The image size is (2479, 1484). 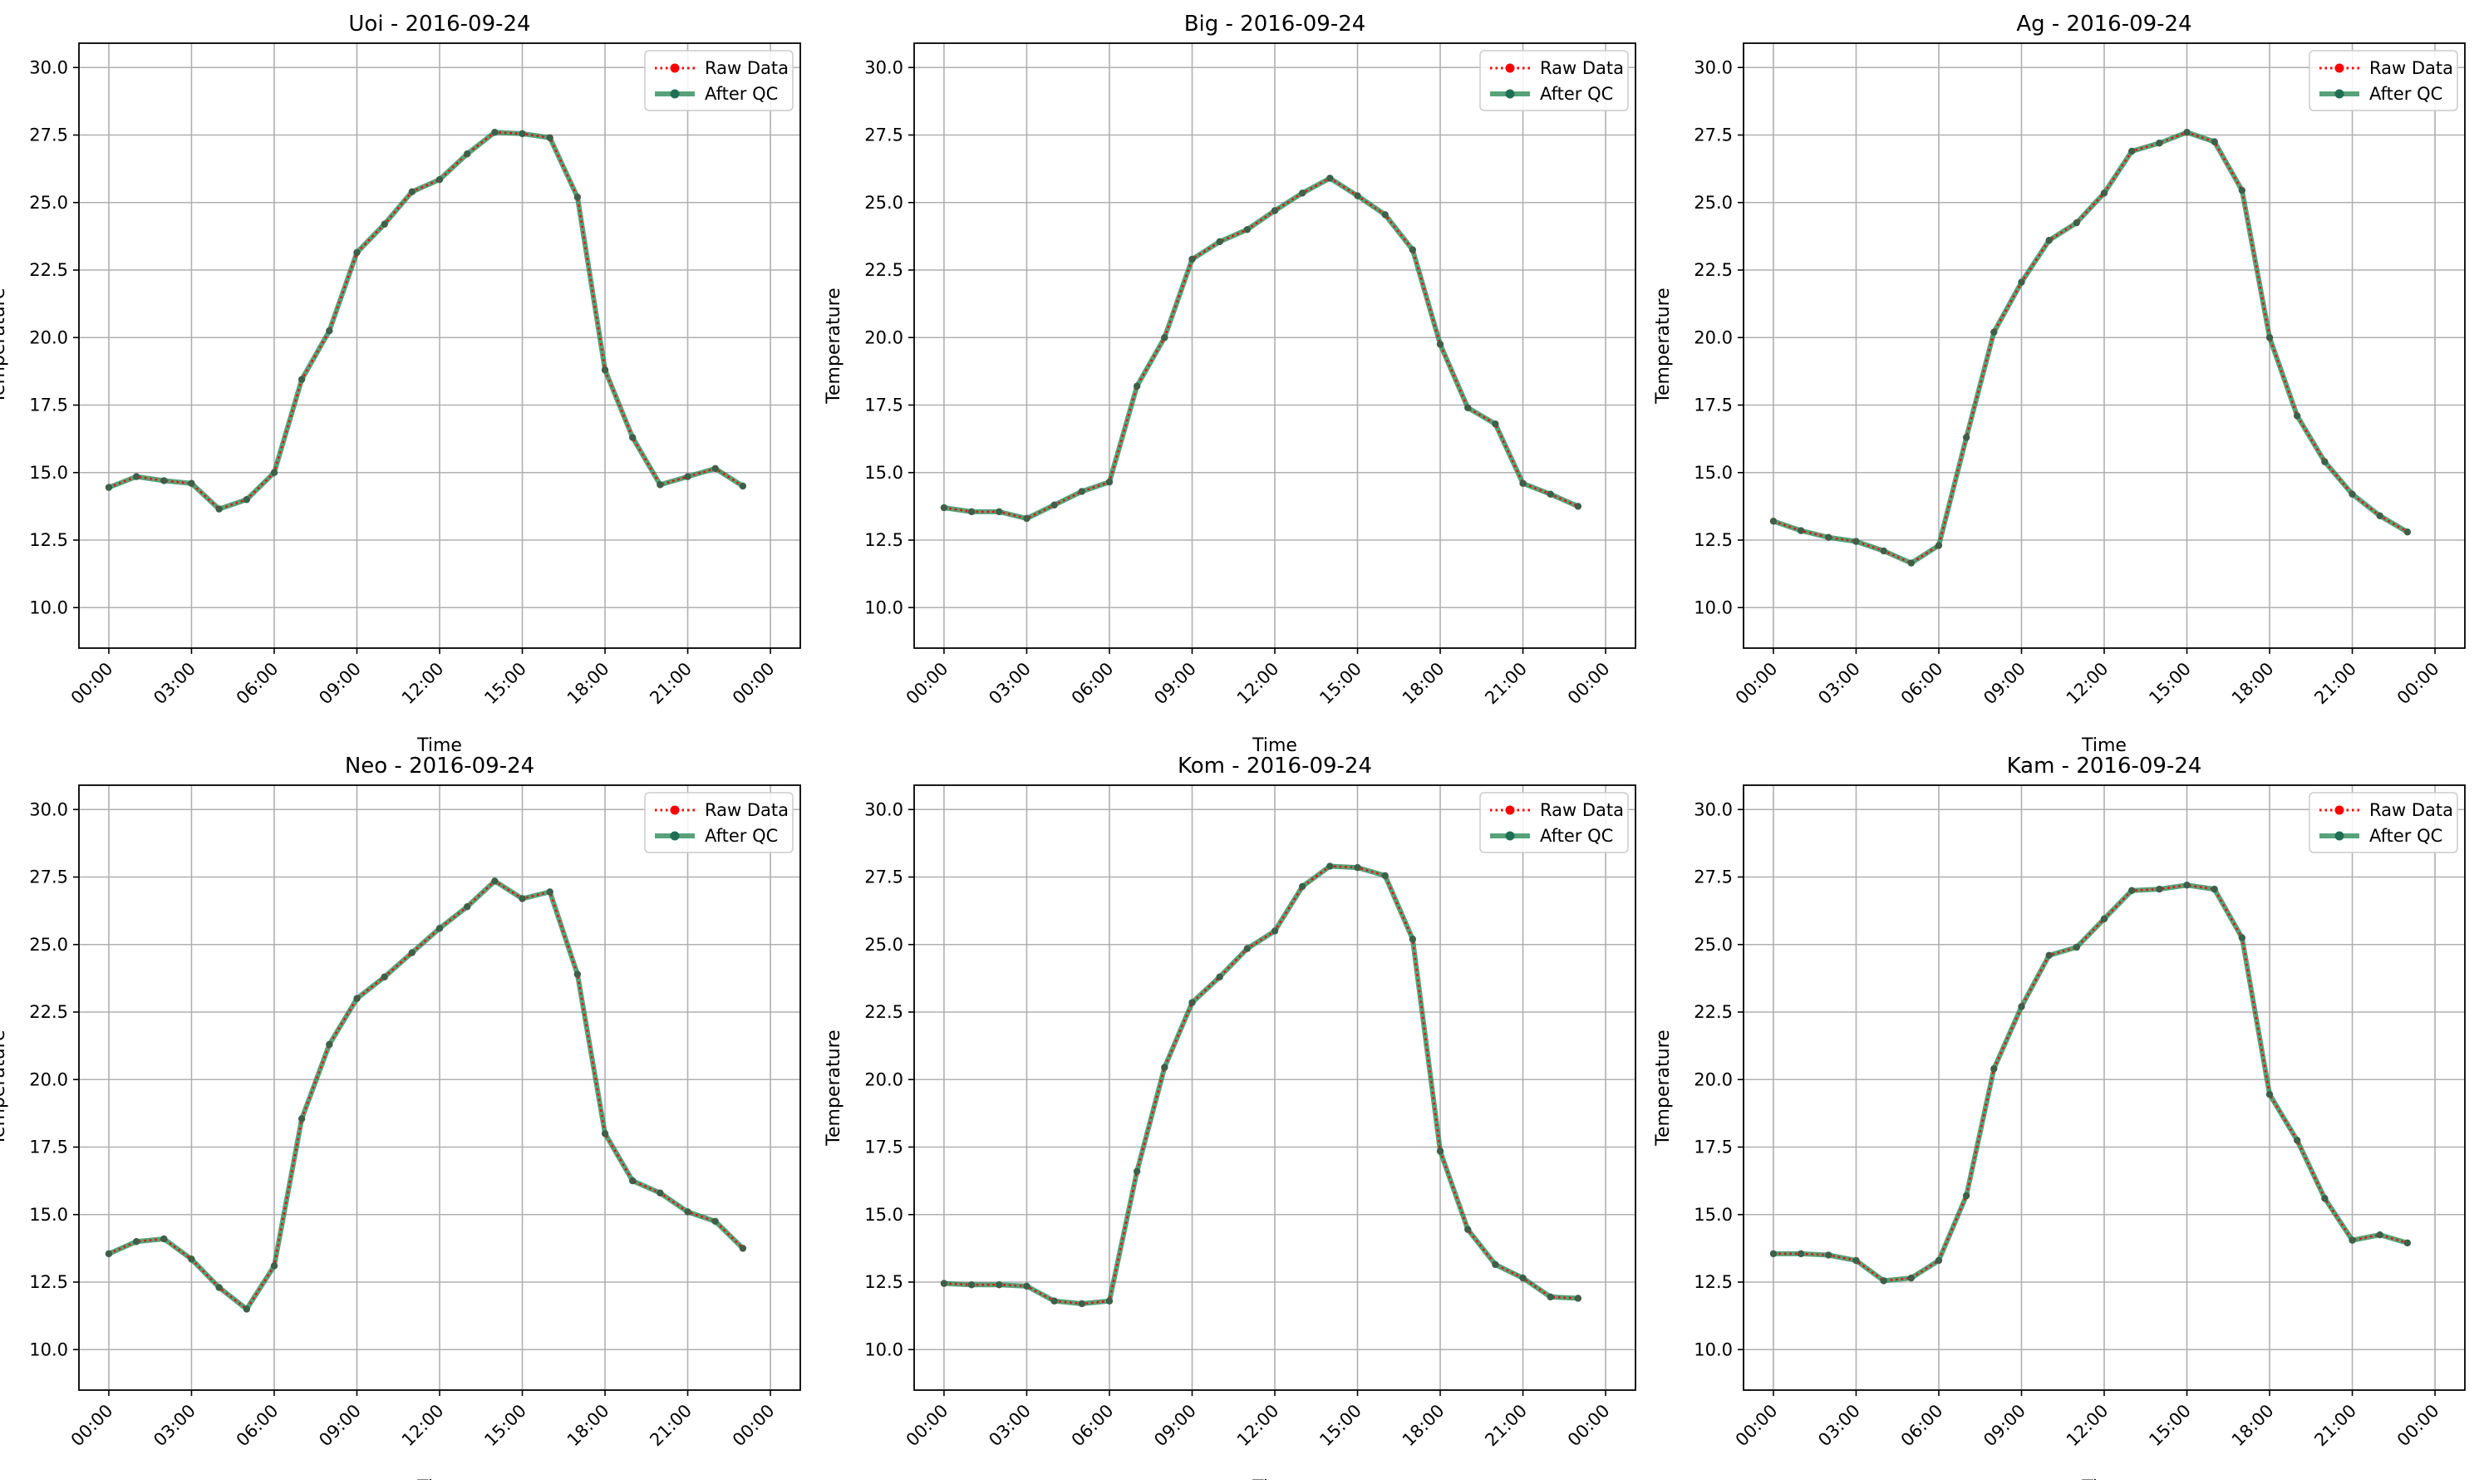 I want to click on legend-marker-raw-data, so click(x=675, y=68).